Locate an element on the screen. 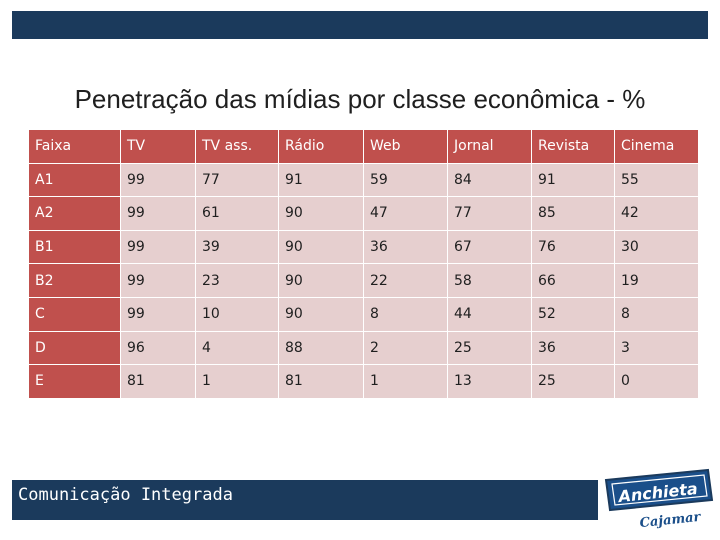  table-cell: 10 is located at coordinates (237, 314).